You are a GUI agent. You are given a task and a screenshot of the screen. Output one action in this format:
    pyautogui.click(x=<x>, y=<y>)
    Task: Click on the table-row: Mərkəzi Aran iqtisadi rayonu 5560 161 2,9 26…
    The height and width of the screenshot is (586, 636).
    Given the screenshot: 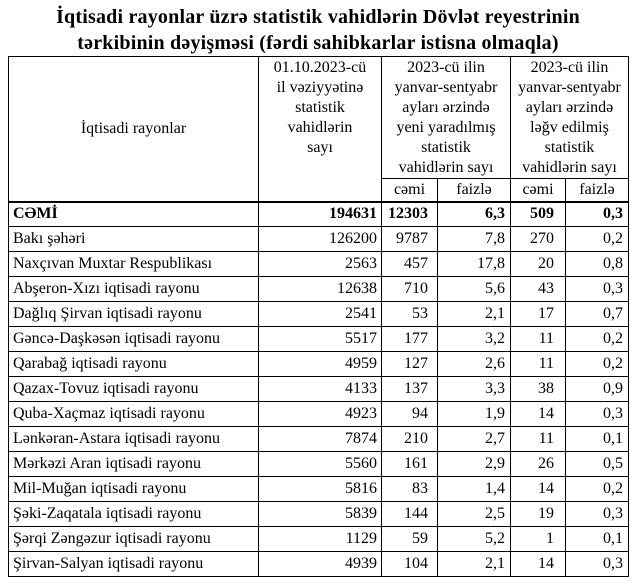 What is the action you would take?
    pyautogui.click(x=318, y=464)
    